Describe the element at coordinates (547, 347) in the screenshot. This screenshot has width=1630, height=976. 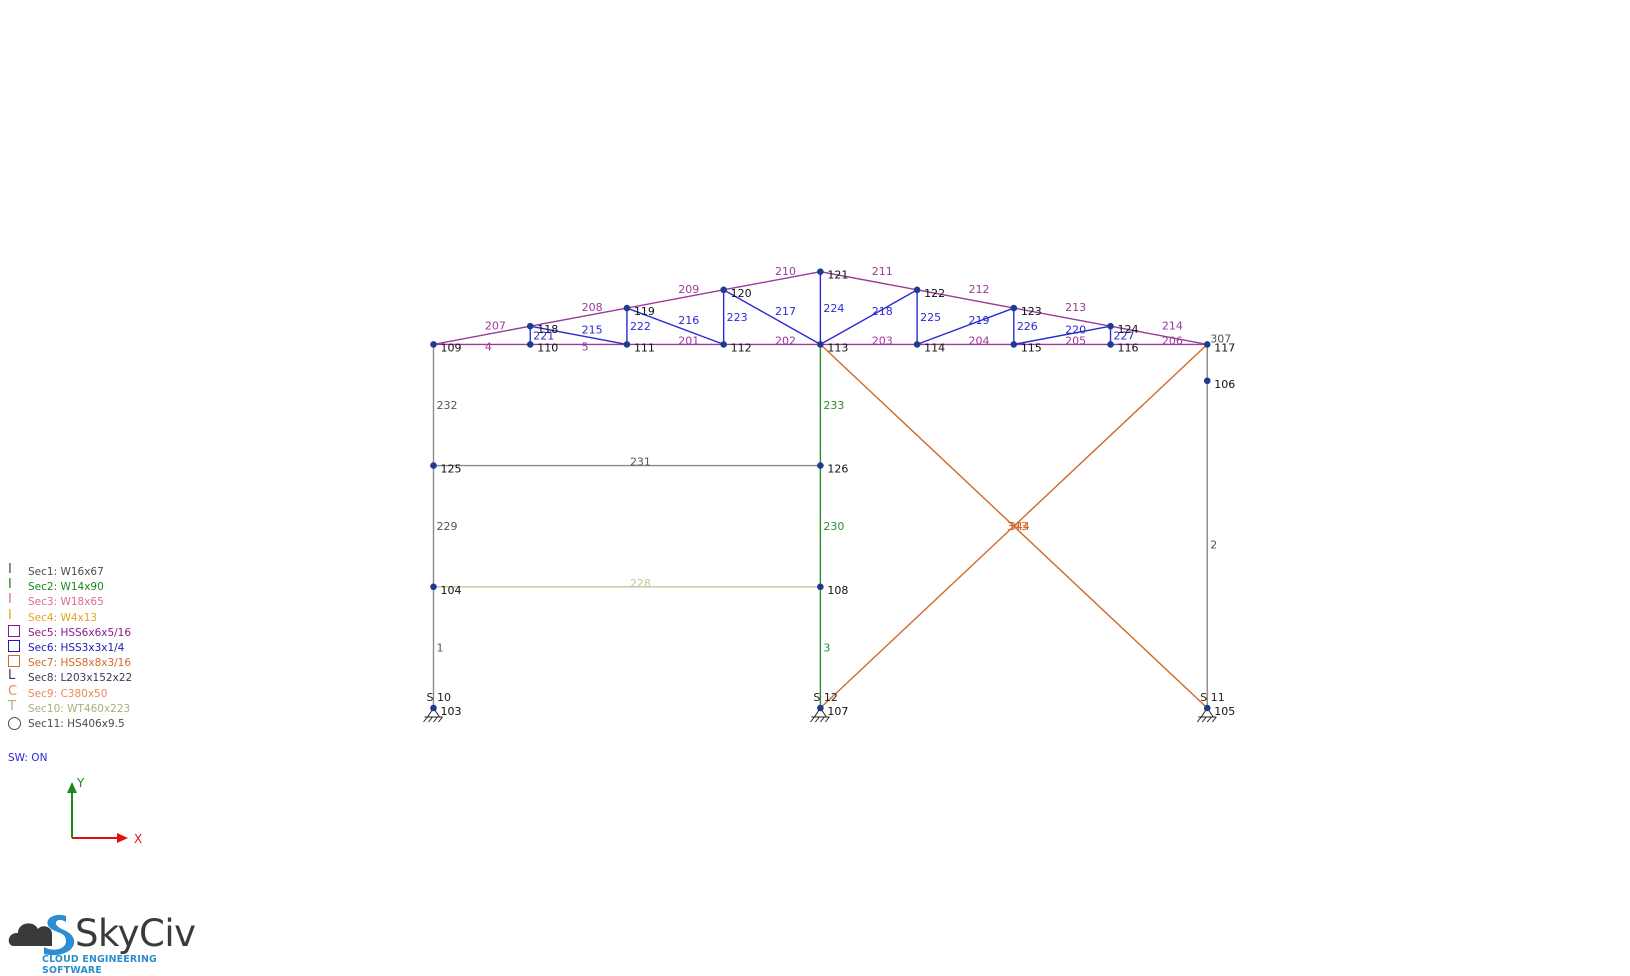
I see `node-label: 110` at that location.